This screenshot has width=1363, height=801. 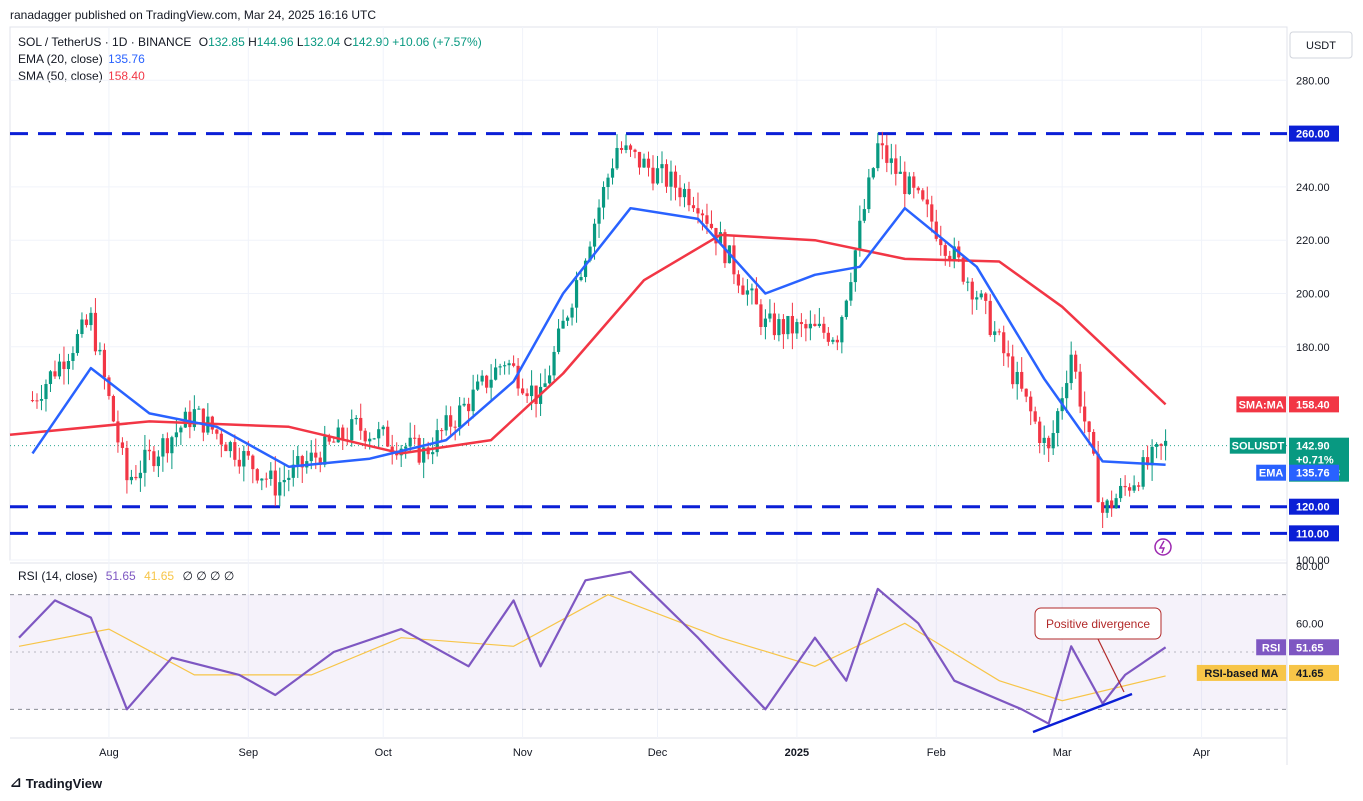 I want to click on level-tag-260-00: 260.00, so click(x=1314, y=133).